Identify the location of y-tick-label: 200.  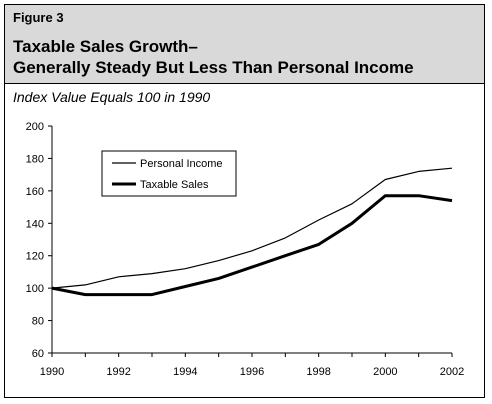
(35, 127).